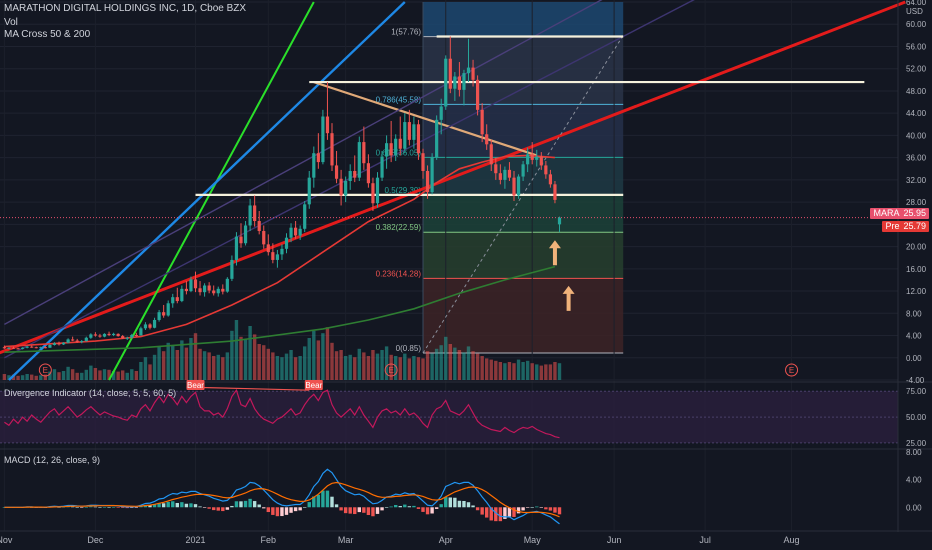 The image size is (932, 550). Describe the element at coordinates (916, 443) in the screenshot. I see `divergence-tick: 25.00` at that location.